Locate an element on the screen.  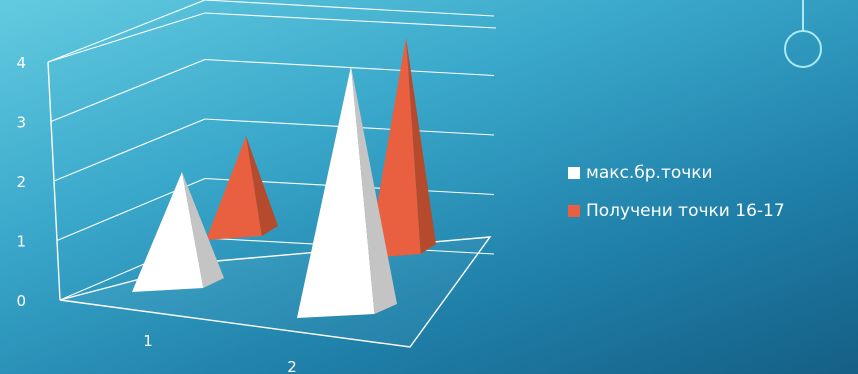
legend-item-max-points: макс.бр.точки is located at coordinates (676, 173).